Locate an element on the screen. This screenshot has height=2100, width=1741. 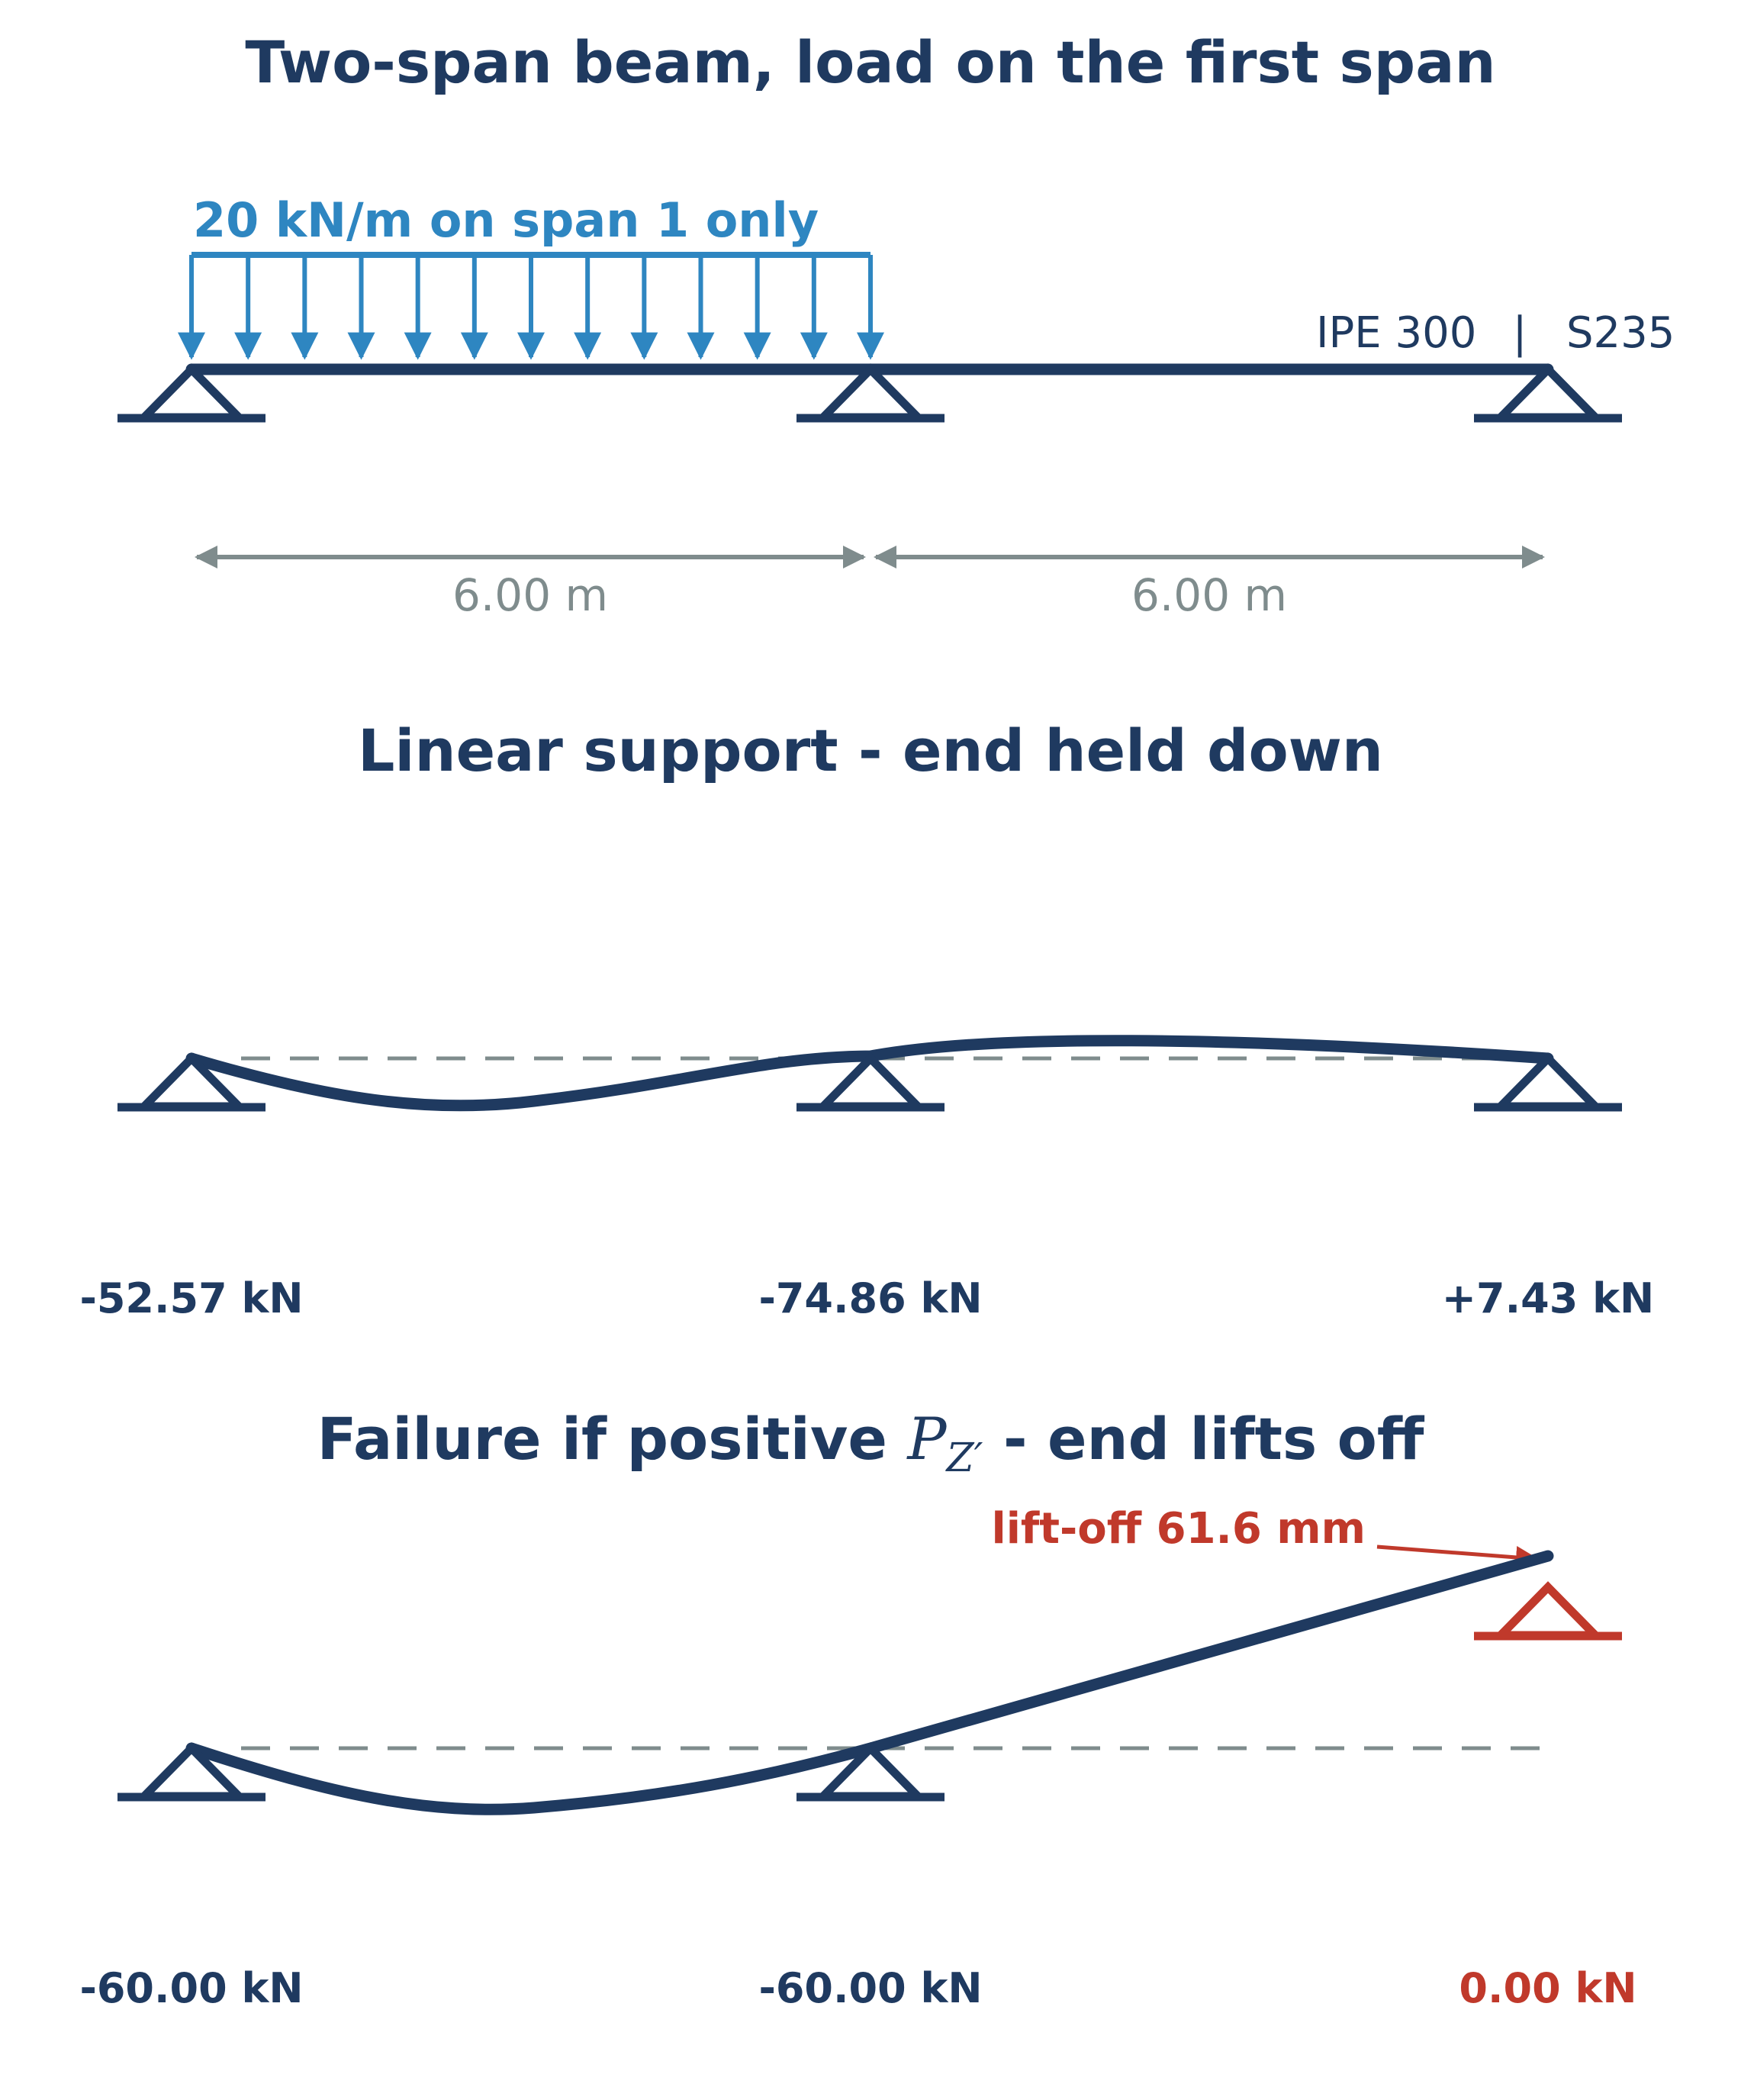
support-left-triangle is located at coordinates (191, 393).